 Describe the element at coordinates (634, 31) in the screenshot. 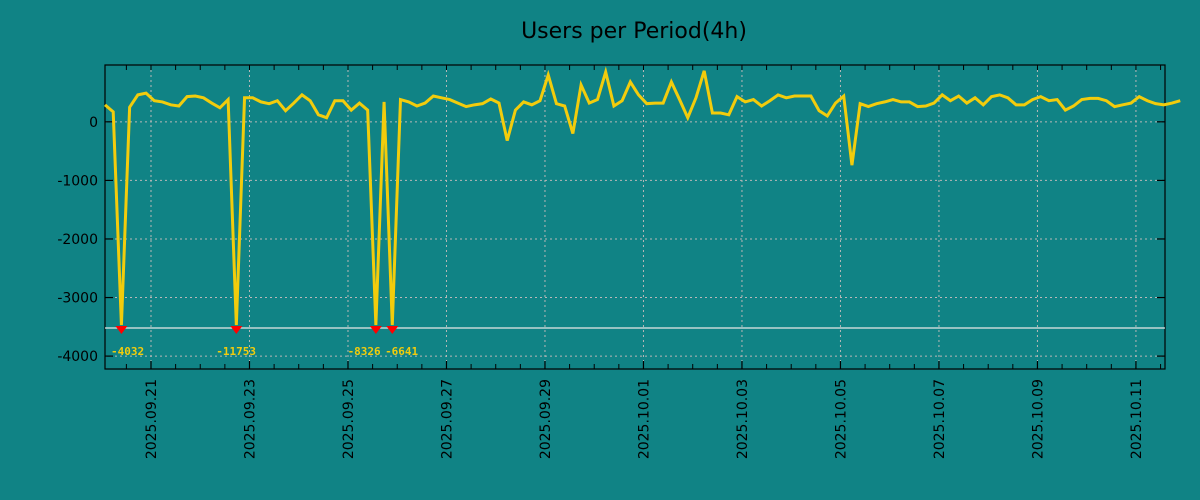

I see `chart-title: Users per Period(4h)` at that location.